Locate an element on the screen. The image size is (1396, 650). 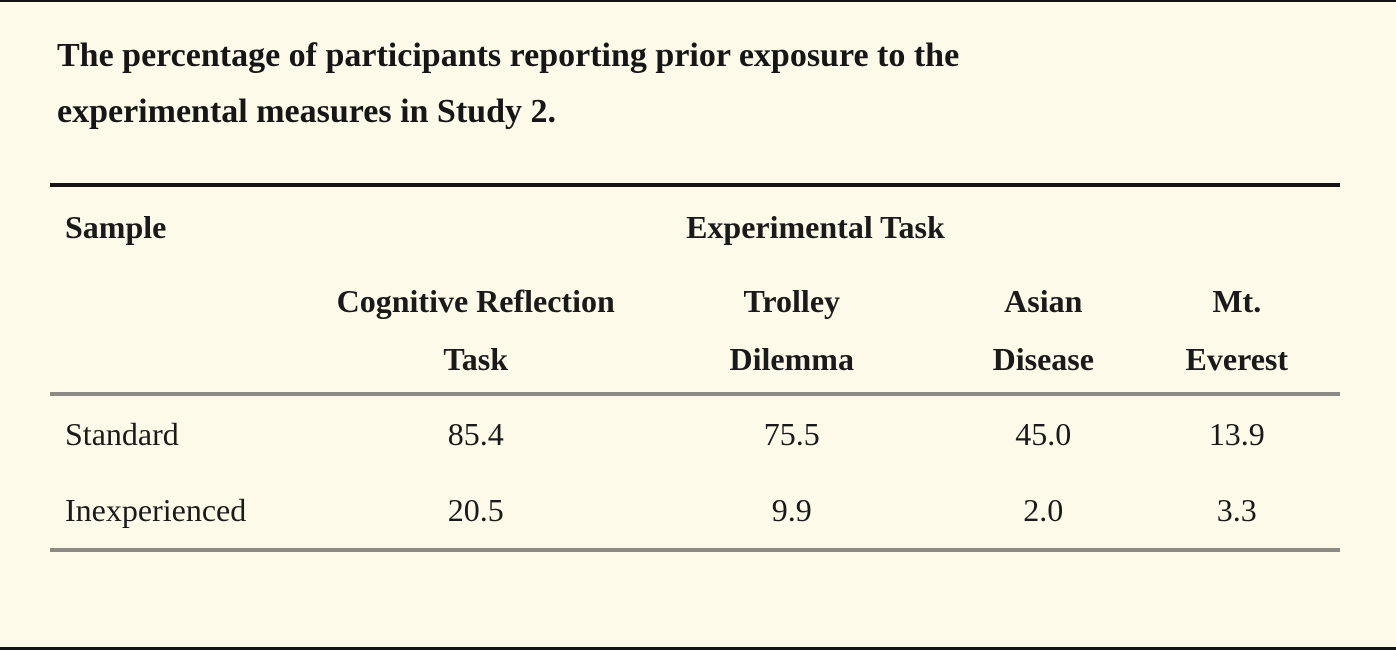
cell-inexperienced-crt: 20.5 is located at coordinates (475, 509).